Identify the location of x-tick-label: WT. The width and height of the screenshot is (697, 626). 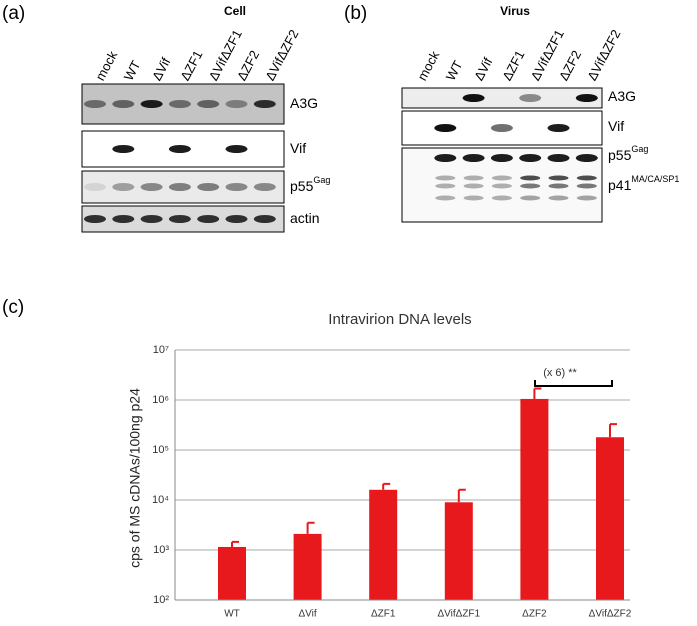
(232, 614).